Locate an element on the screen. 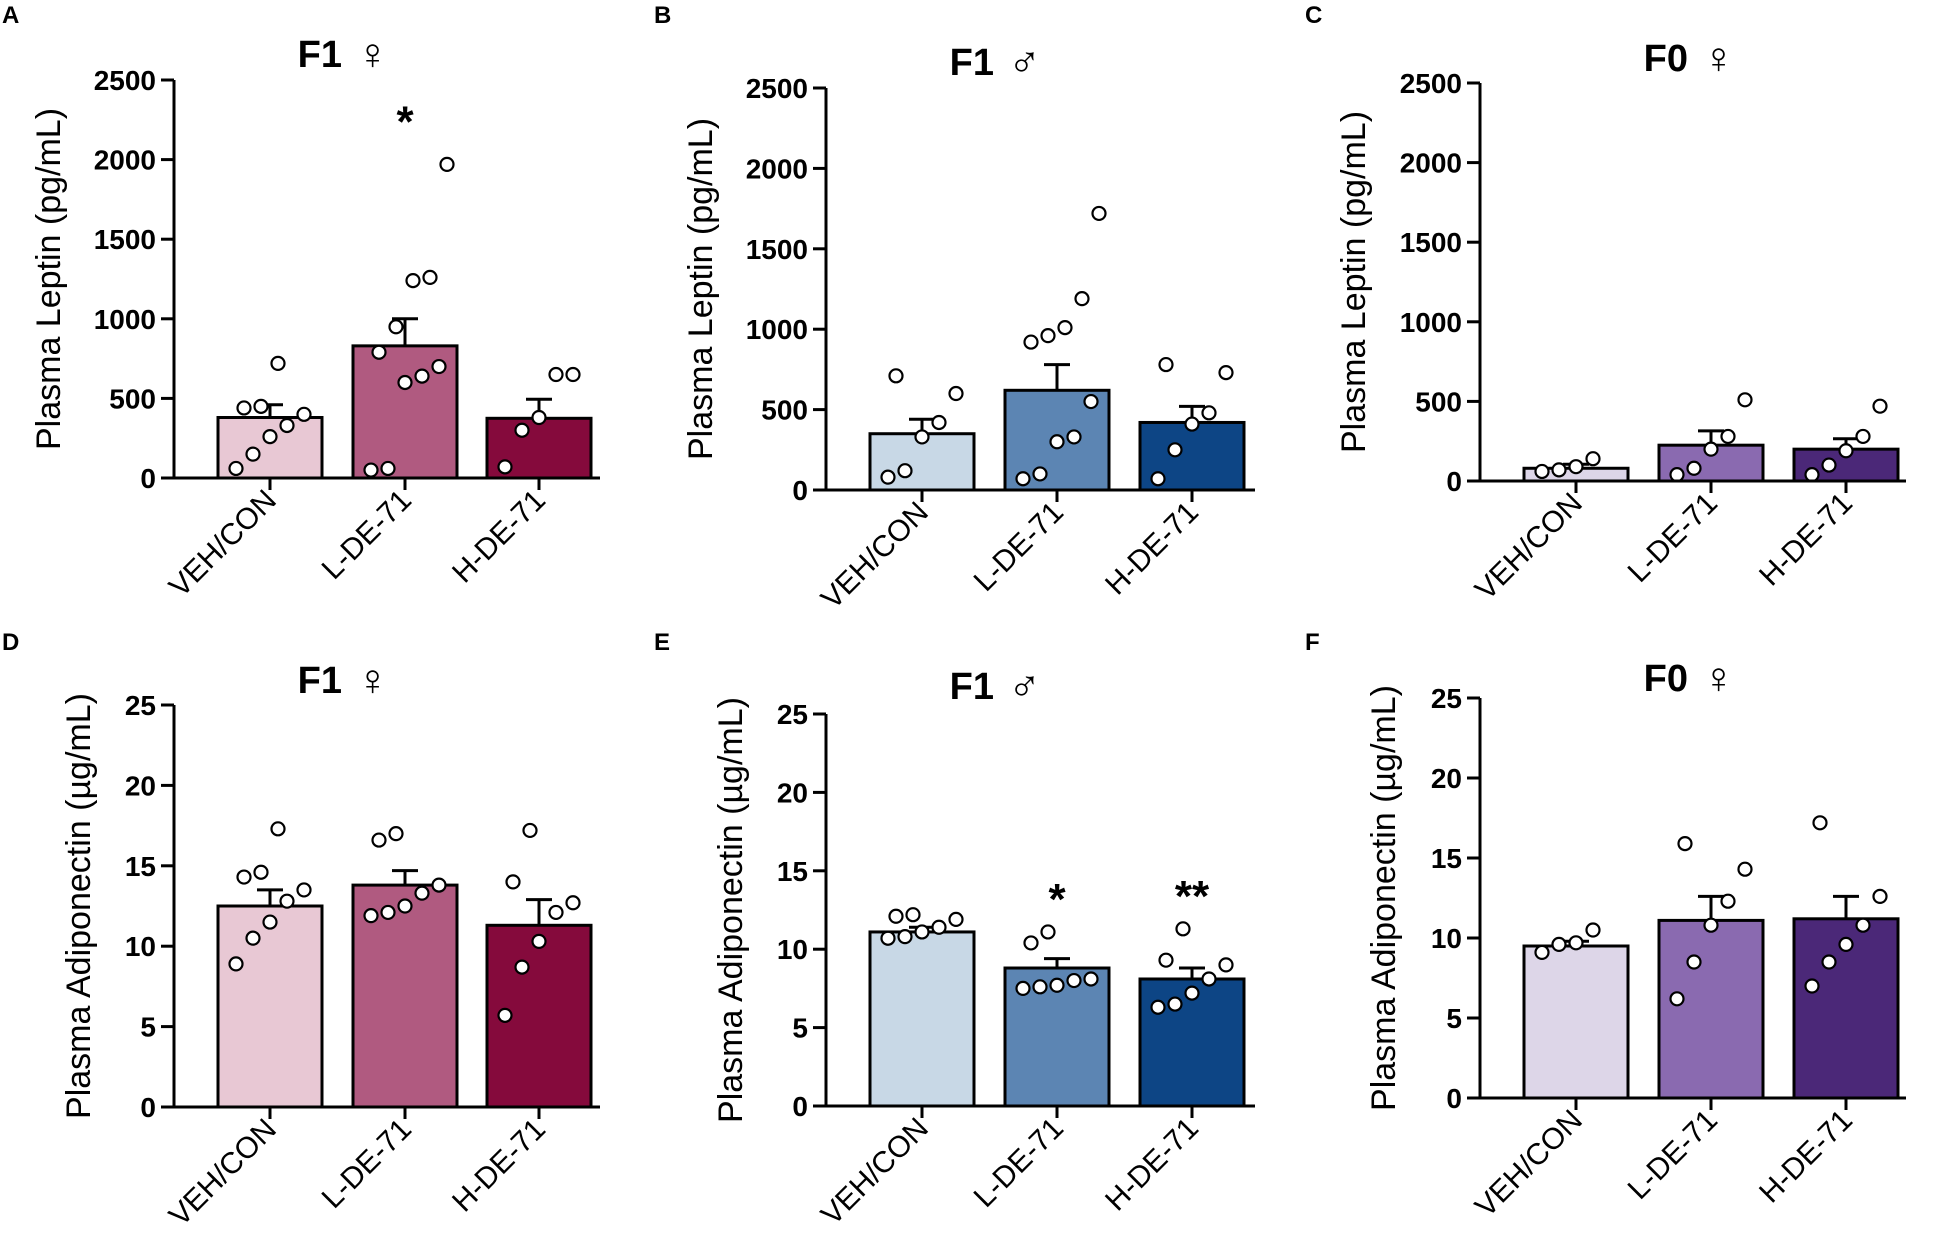  panel-letter: C is located at coordinates (1313, 15).